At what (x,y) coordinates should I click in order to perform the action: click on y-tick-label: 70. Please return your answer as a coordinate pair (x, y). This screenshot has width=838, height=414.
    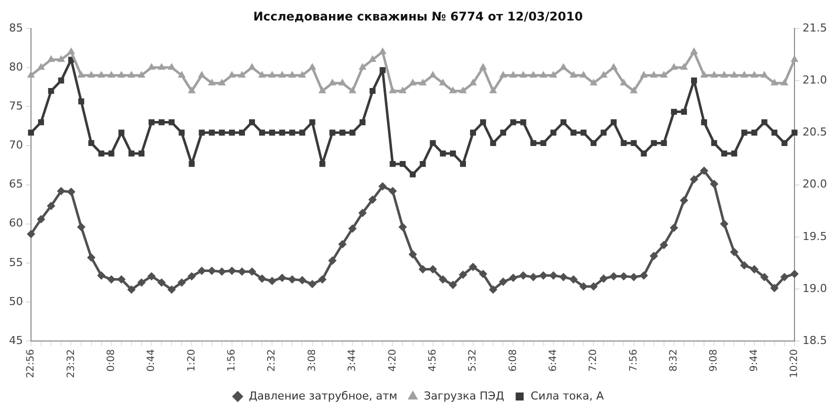
    Looking at the image, I should click on (15, 145).